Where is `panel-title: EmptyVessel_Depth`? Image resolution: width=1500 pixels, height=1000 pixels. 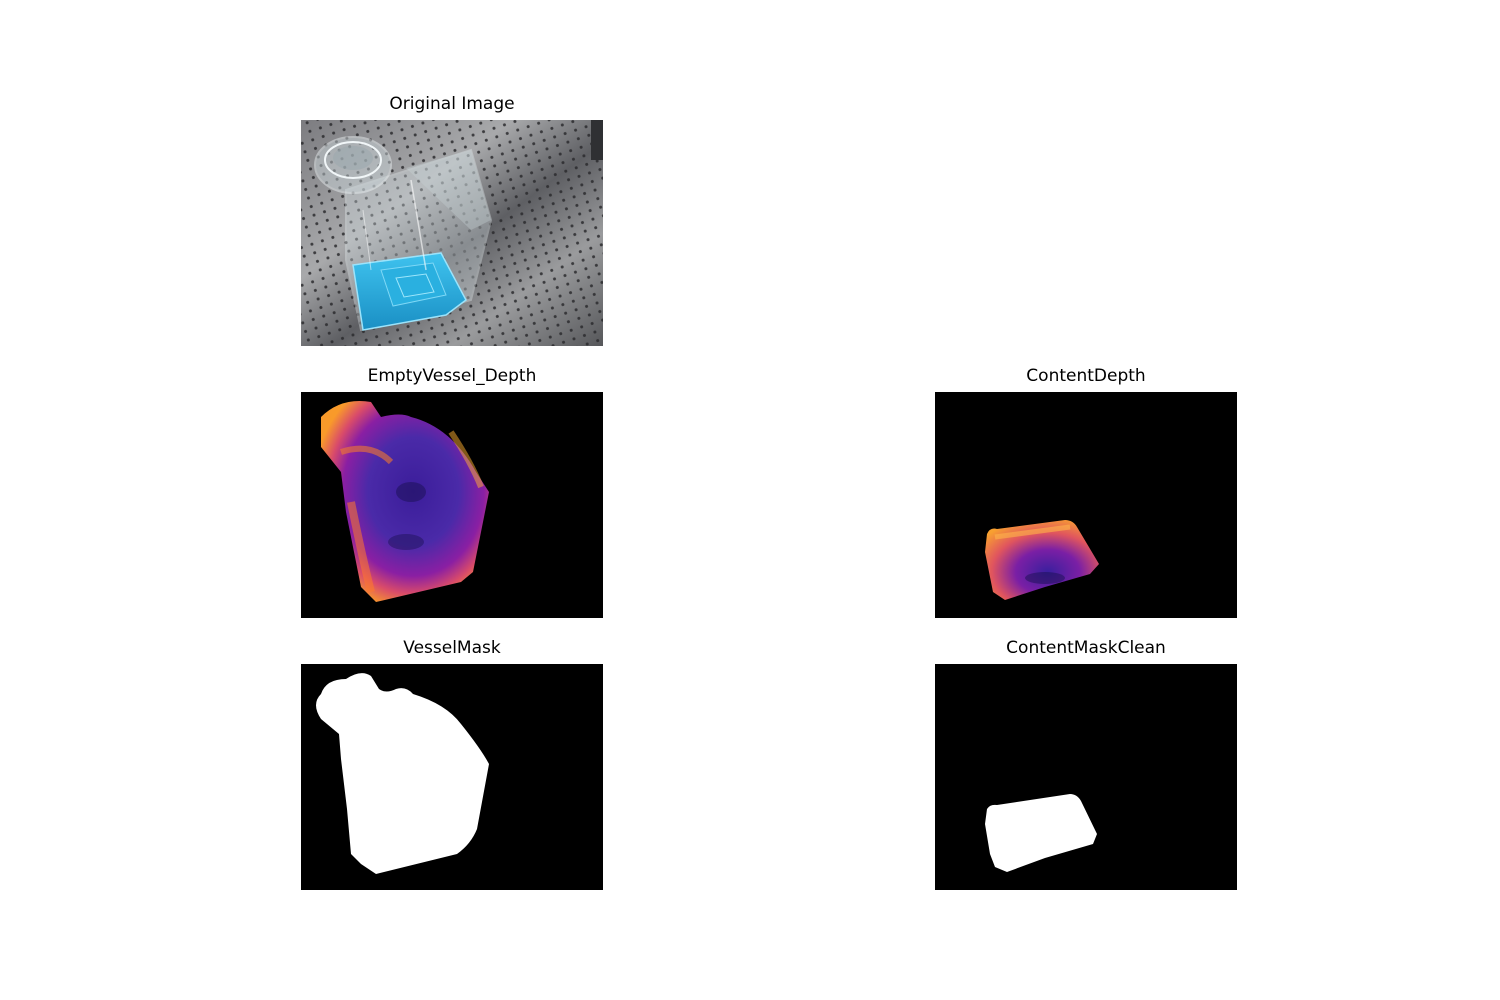
panel-title: EmptyVessel_Depth is located at coordinates (452, 376).